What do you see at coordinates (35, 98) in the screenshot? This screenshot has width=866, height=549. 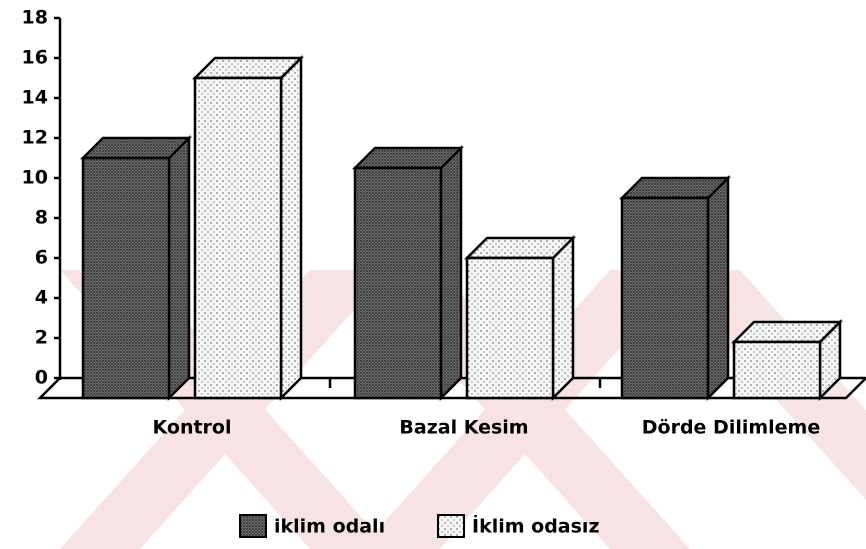 I see `y-tick-label: 14` at bounding box center [35, 98].